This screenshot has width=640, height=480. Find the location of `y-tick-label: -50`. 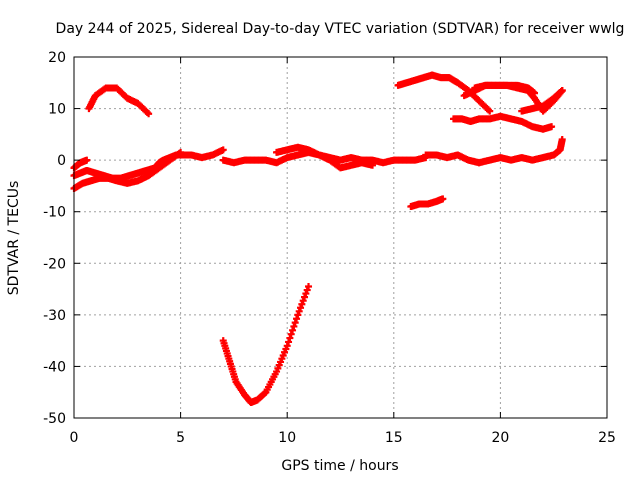

y-tick-label: -50 is located at coordinates (54, 419).